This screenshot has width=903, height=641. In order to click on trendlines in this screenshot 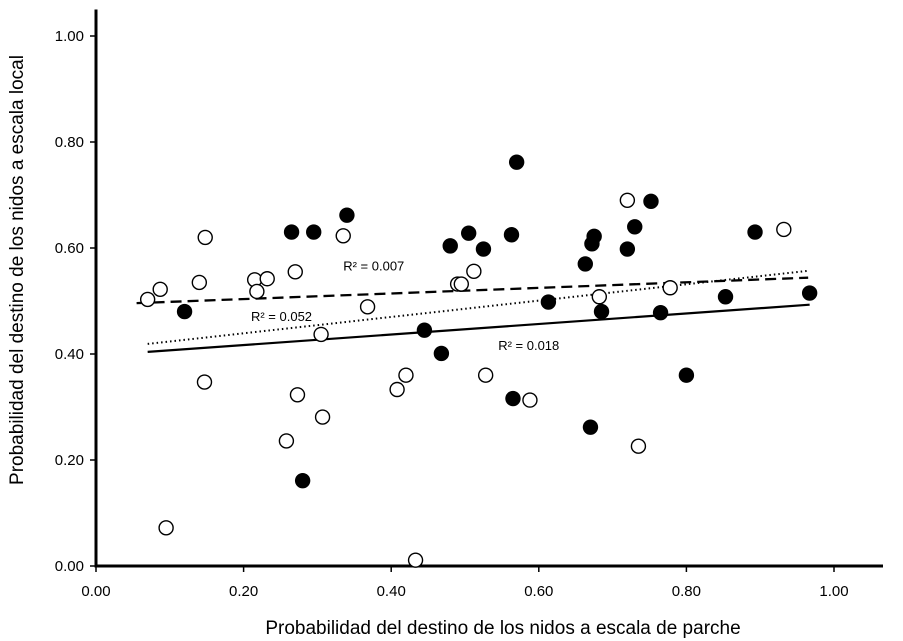, I will do `click(473, 311)`.